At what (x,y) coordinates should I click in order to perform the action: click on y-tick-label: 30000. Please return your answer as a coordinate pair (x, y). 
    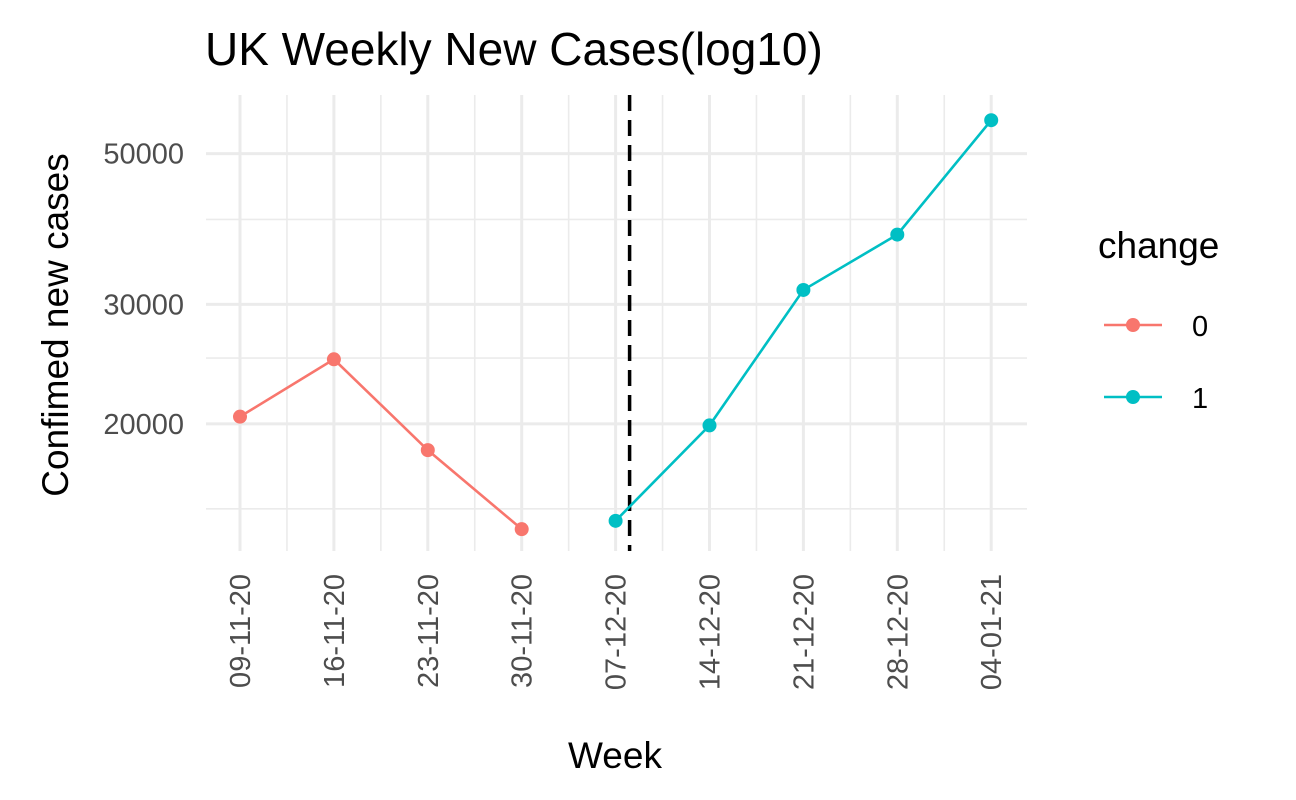
    Looking at the image, I should click on (143, 305).